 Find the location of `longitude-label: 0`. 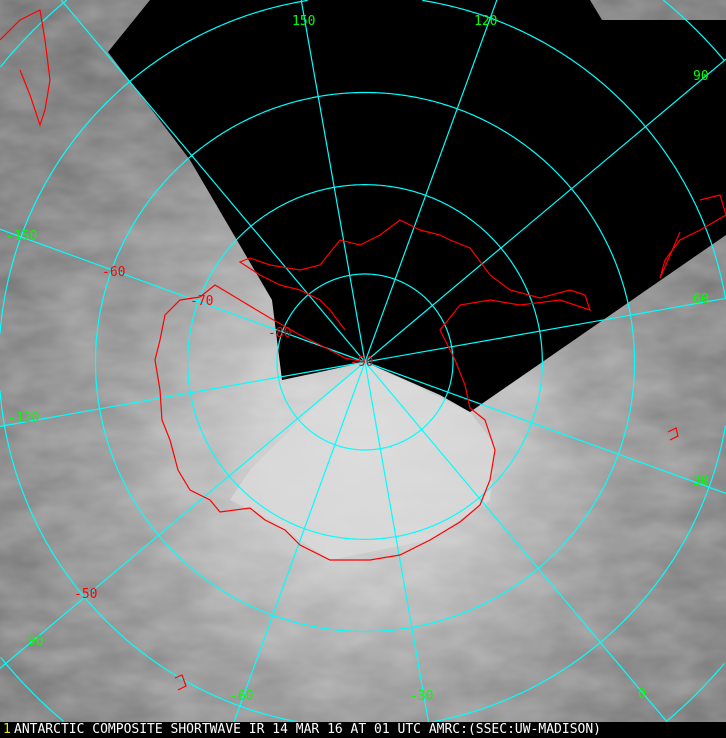

longitude-label: 0 is located at coordinates (642, 694).